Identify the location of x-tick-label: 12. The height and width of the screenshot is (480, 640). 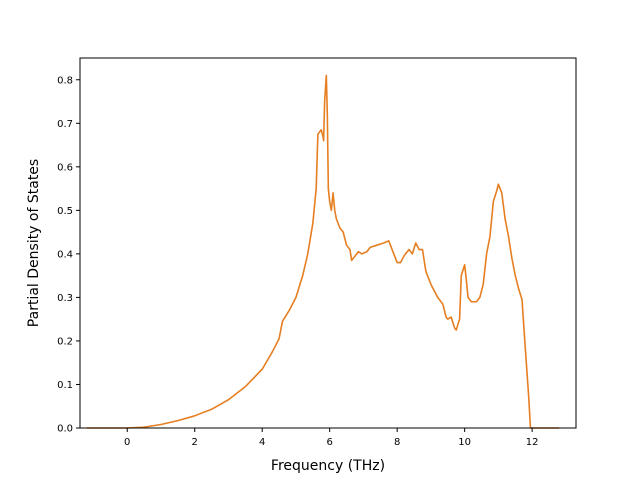
(532, 442).